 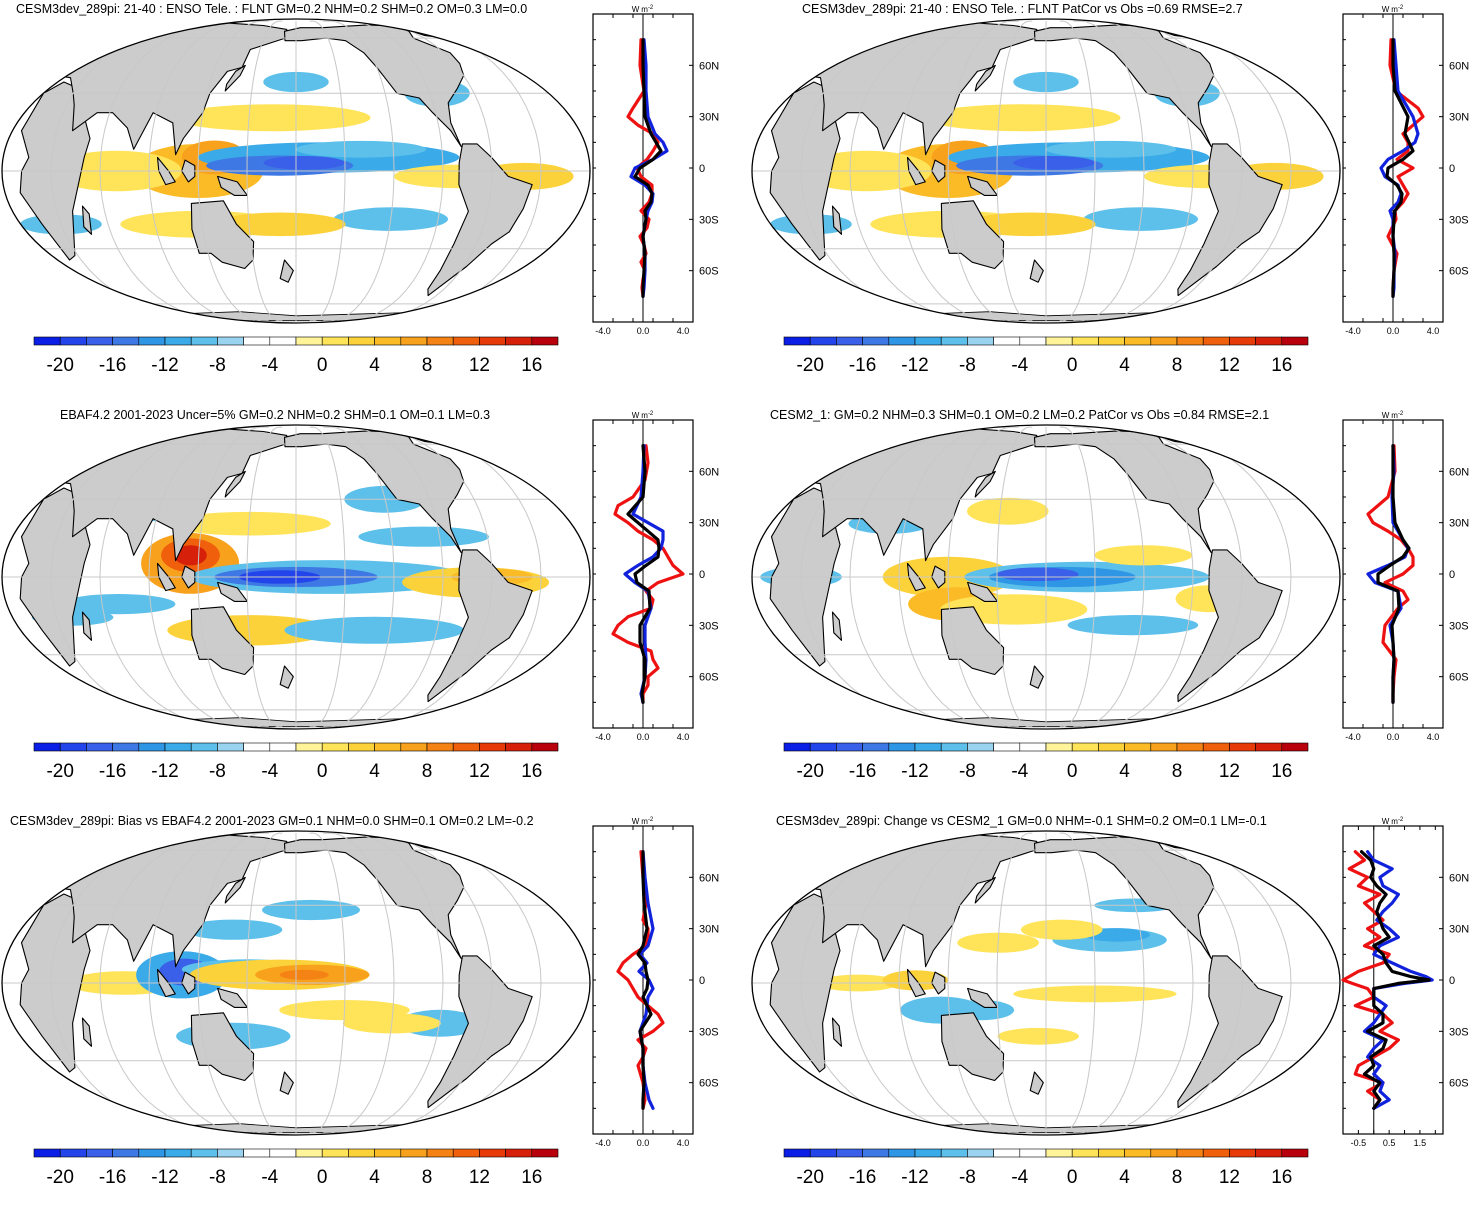 I want to click on profile-line-black, so click(x=648, y=168).